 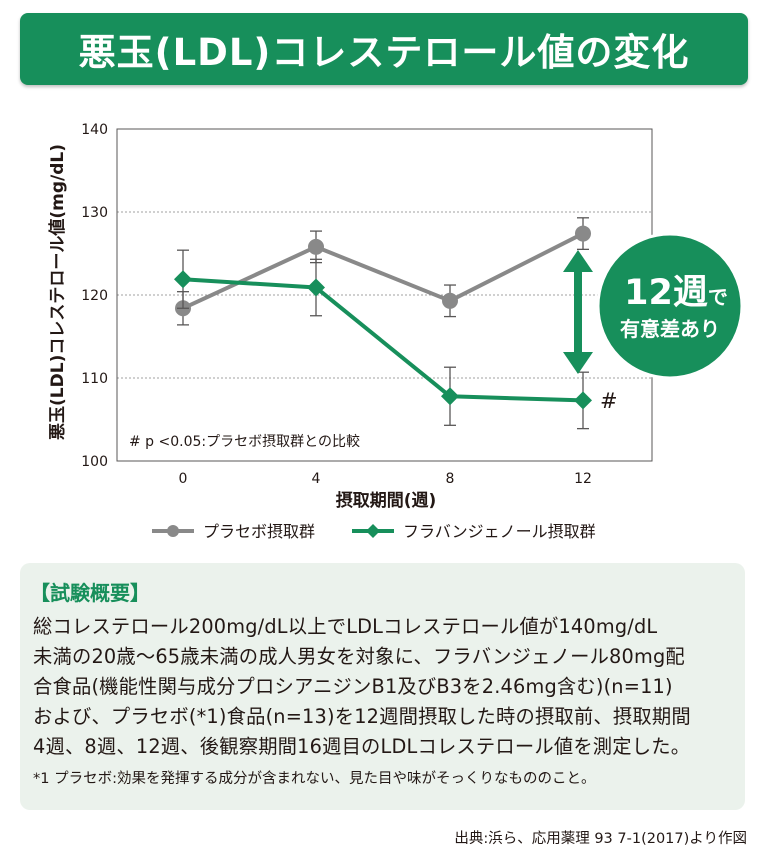 I want to click on series-placebo, so click(x=383, y=271).